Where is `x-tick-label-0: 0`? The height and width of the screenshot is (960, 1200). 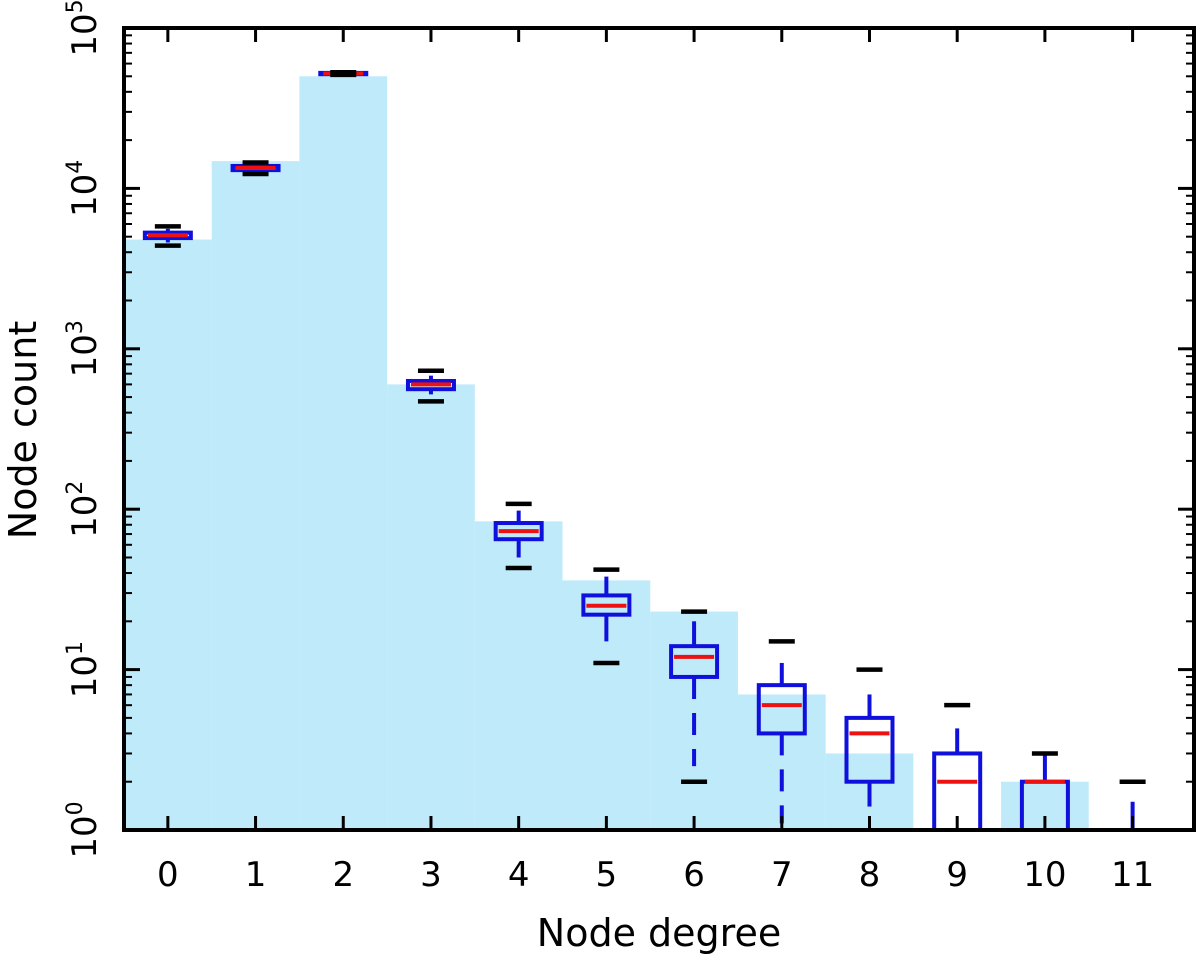 x-tick-label-0: 0 is located at coordinates (168, 875).